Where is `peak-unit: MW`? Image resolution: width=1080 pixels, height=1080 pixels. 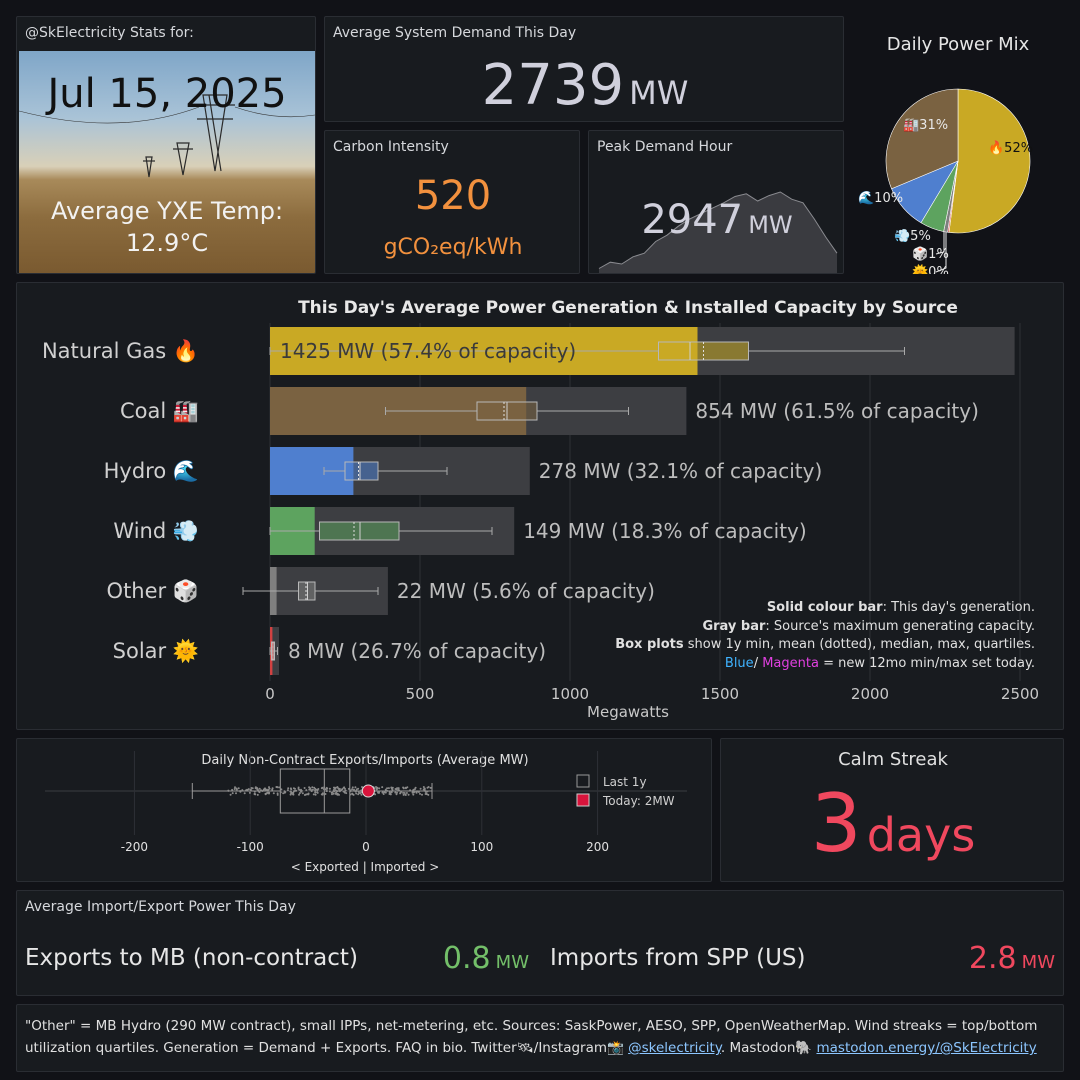
peak-unit: MW is located at coordinates (770, 225).